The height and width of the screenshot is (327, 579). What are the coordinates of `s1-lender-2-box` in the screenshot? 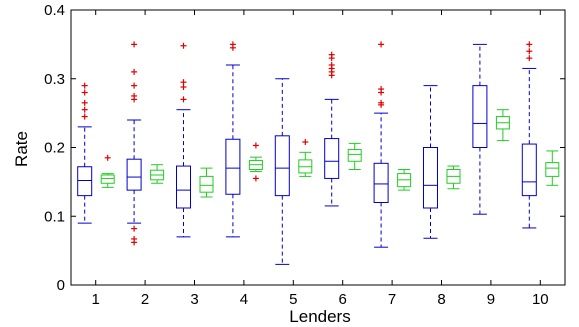 It's located at (134, 174).